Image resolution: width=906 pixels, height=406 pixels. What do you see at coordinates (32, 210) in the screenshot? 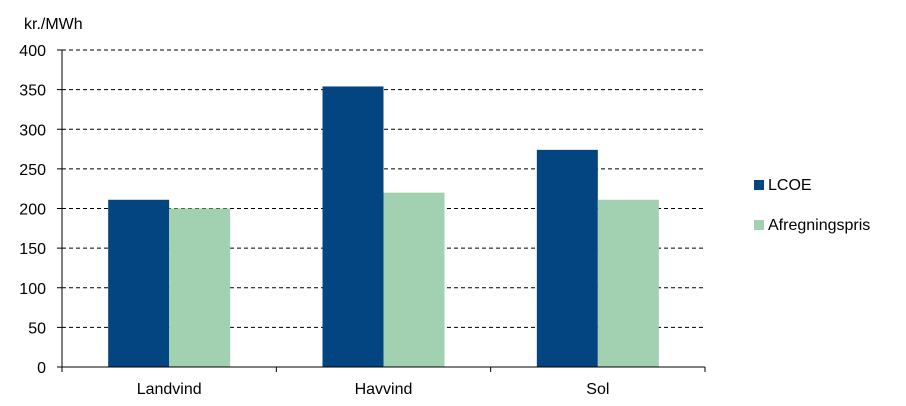
I see `y-tick-label: 200` at bounding box center [32, 210].